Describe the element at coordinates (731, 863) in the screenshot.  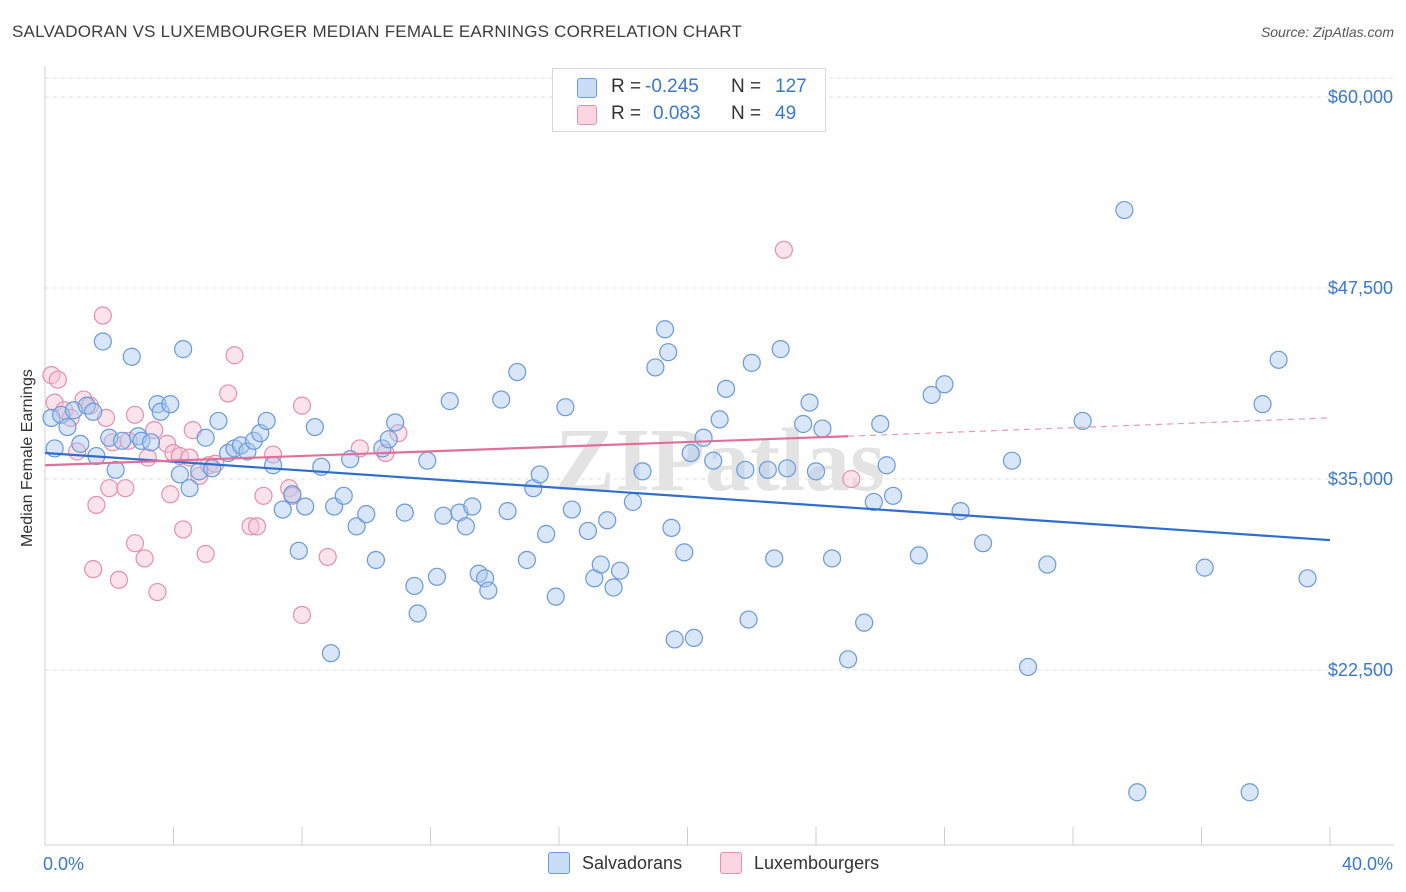
I see `bottom-legend-swatch-luxembourgers` at that location.